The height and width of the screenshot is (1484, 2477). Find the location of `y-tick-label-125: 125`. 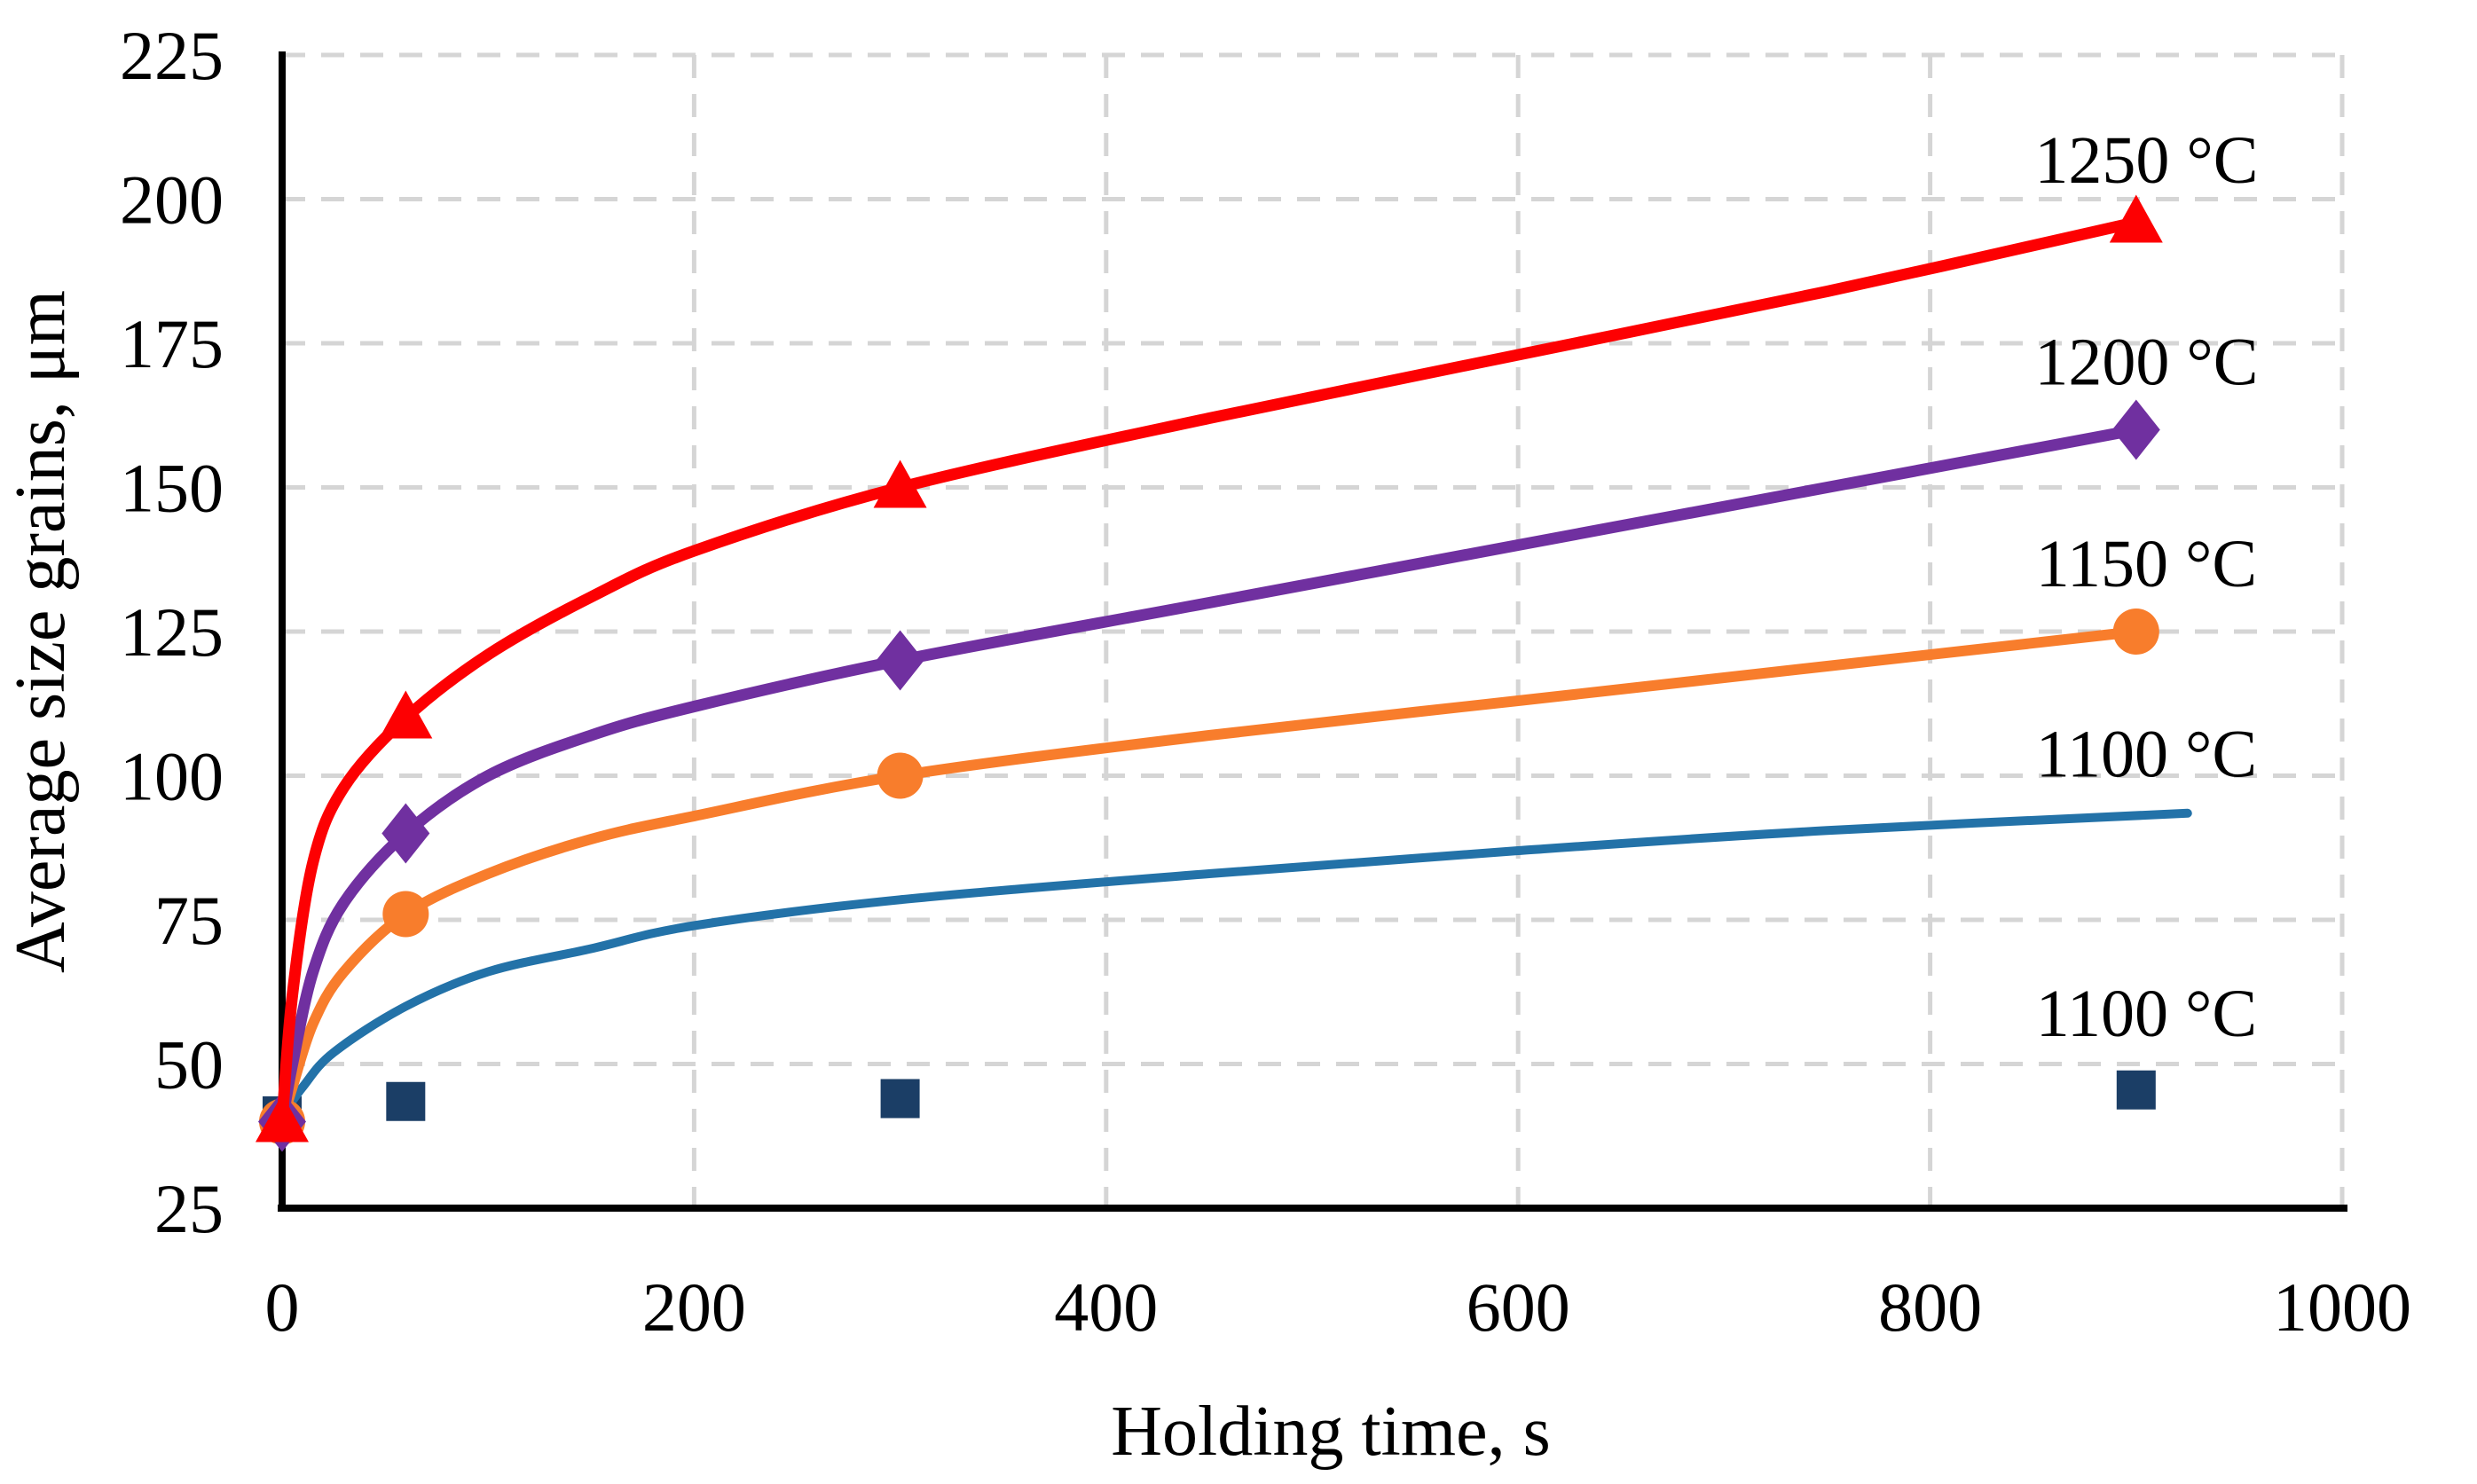

y-tick-label-125: 125 is located at coordinates (172, 632).